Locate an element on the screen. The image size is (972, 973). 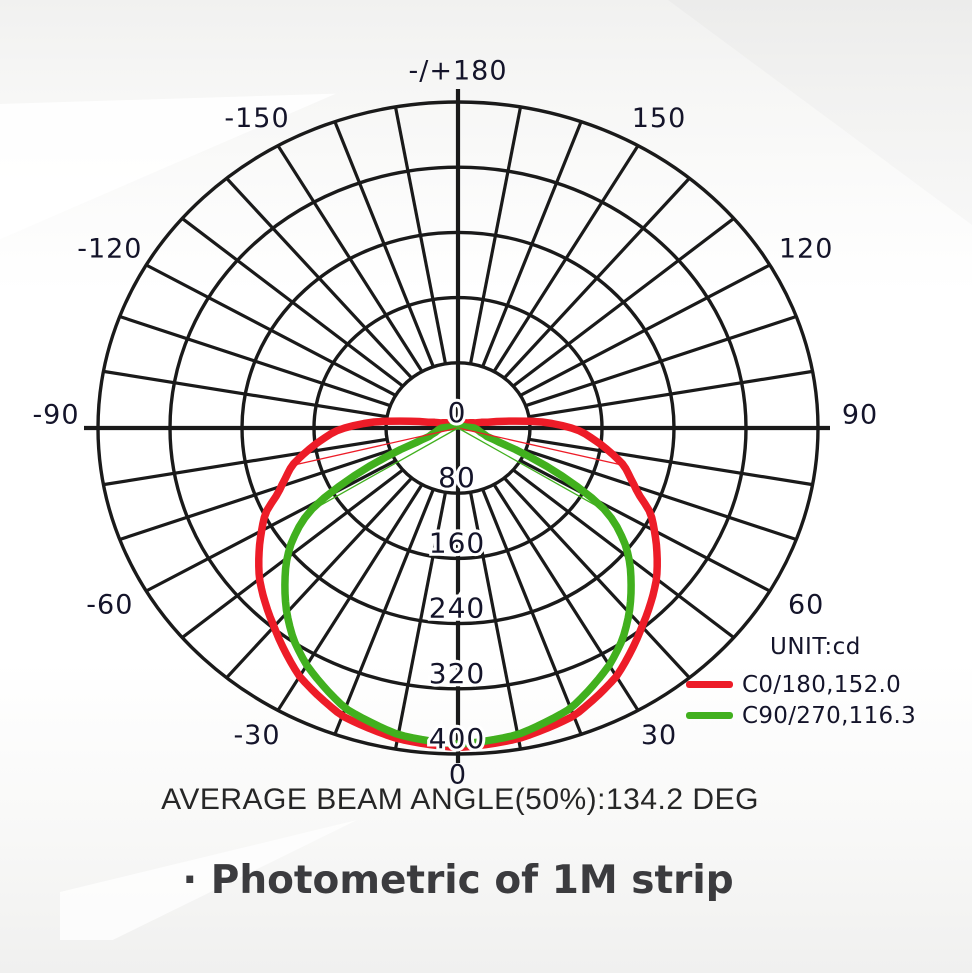
angle-label--30: -30 is located at coordinates (256, 735).